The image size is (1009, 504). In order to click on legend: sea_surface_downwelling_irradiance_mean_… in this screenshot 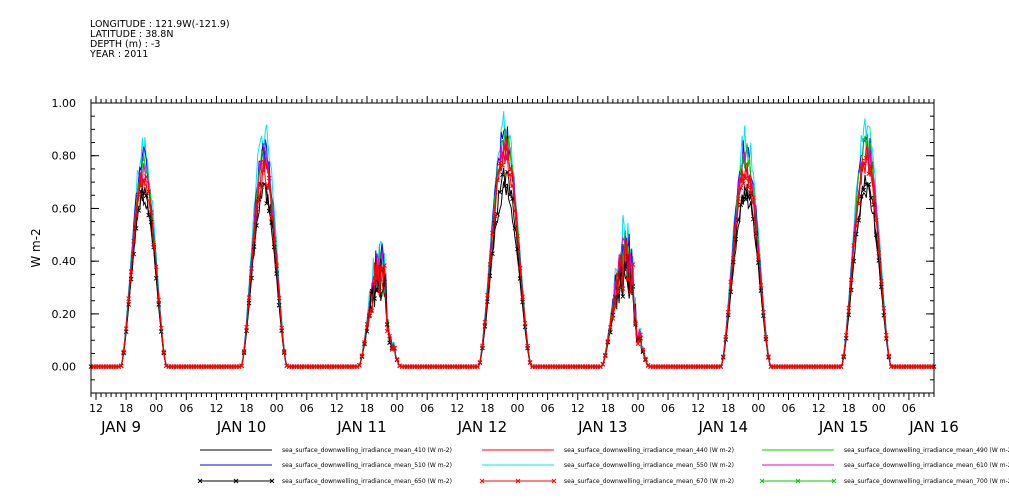, I will do `click(603, 466)`.